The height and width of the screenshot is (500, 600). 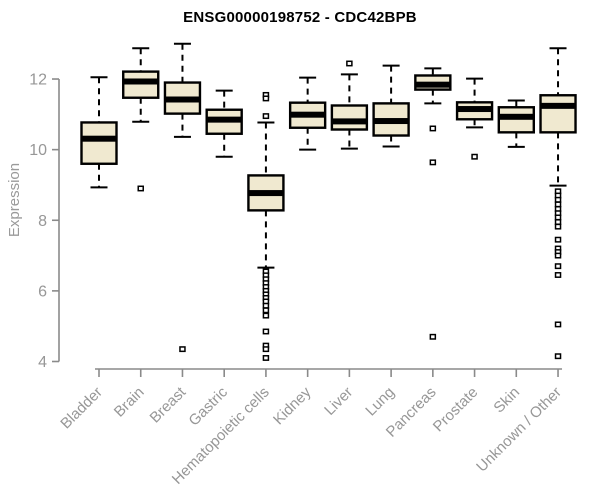 What do you see at coordinates (456, 410) in the screenshot?
I see `x-category-label: Prostate` at bounding box center [456, 410].